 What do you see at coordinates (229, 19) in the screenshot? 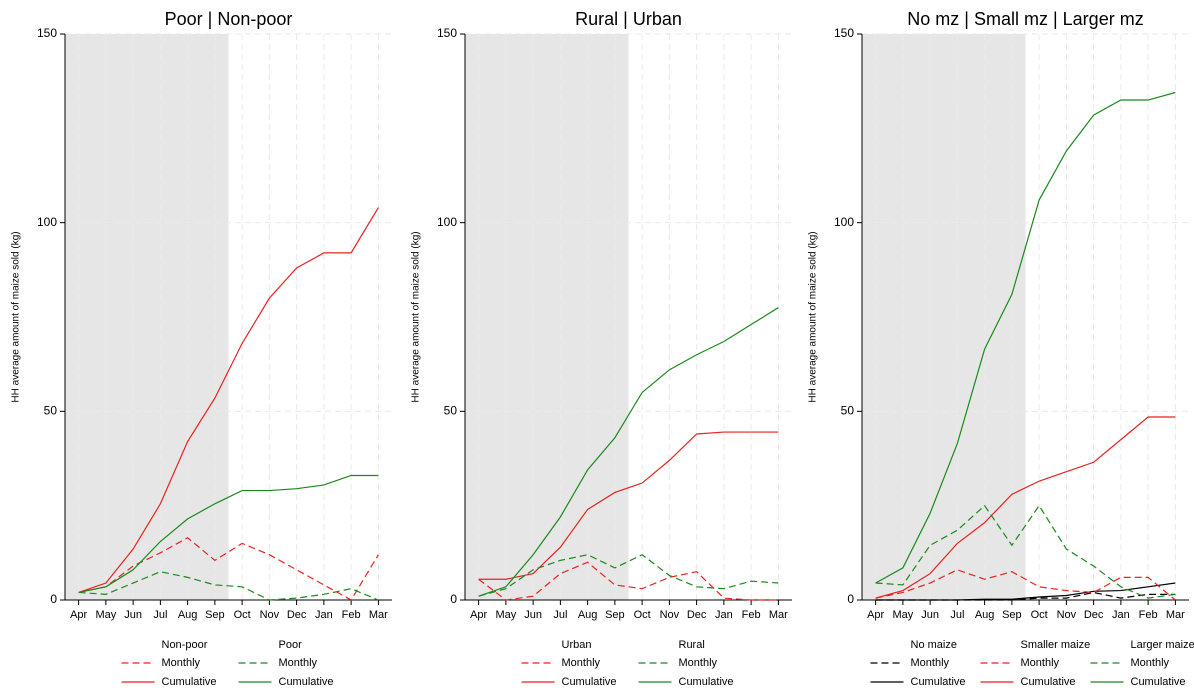
I see `chart-title: Poor | Non-poor` at bounding box center [229, 19].